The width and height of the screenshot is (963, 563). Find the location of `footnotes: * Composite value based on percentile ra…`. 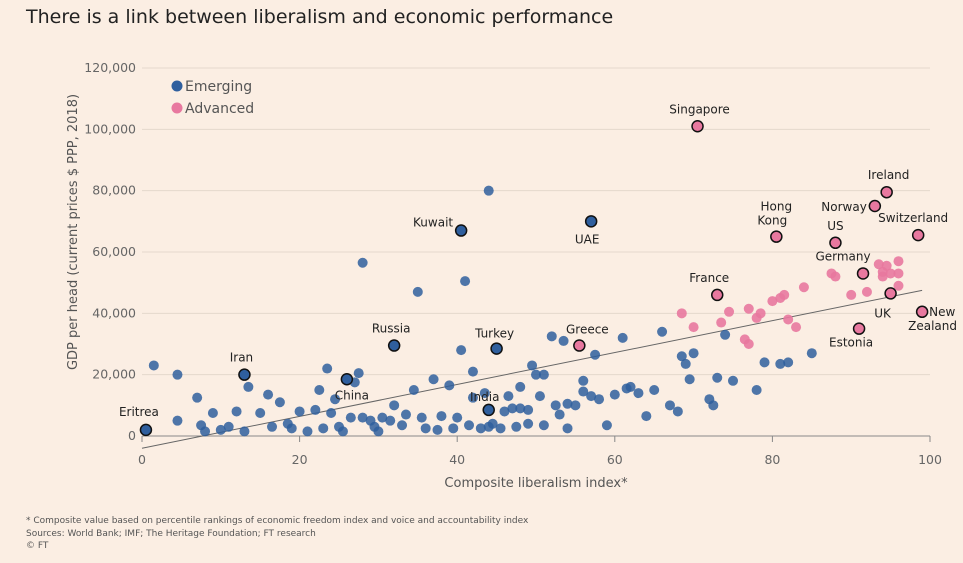

footnotes: * Composite value based on percentile ra… is located at coordinates (277, 534).